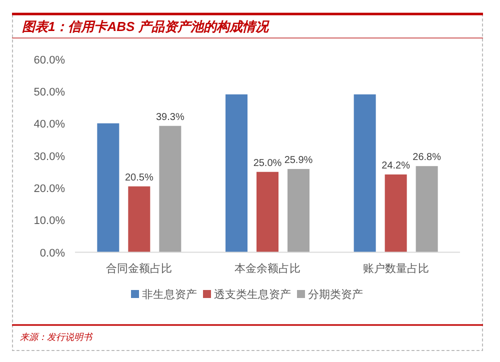 The width and height of the screenshot is (500, 362). What do you see at coordinates (298, 160) in the screenshot?
I see `data-label: 25.9%` at bounding box center [298, 160].